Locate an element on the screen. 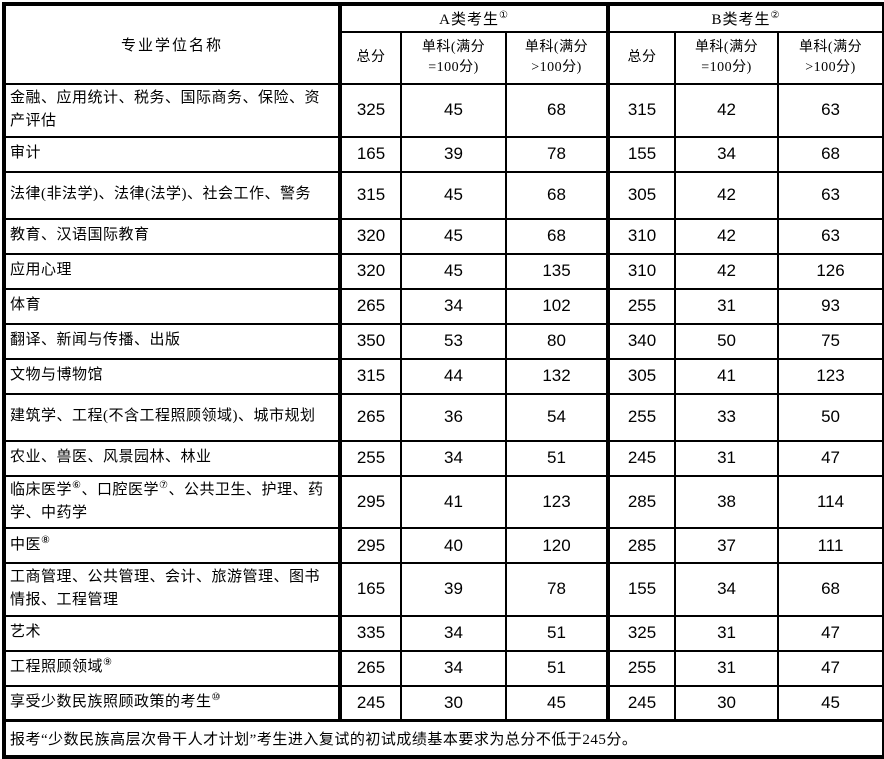 The width and height of the screenshot is (884, 759). score-cell: 38 is located at coordinates (727, 501).